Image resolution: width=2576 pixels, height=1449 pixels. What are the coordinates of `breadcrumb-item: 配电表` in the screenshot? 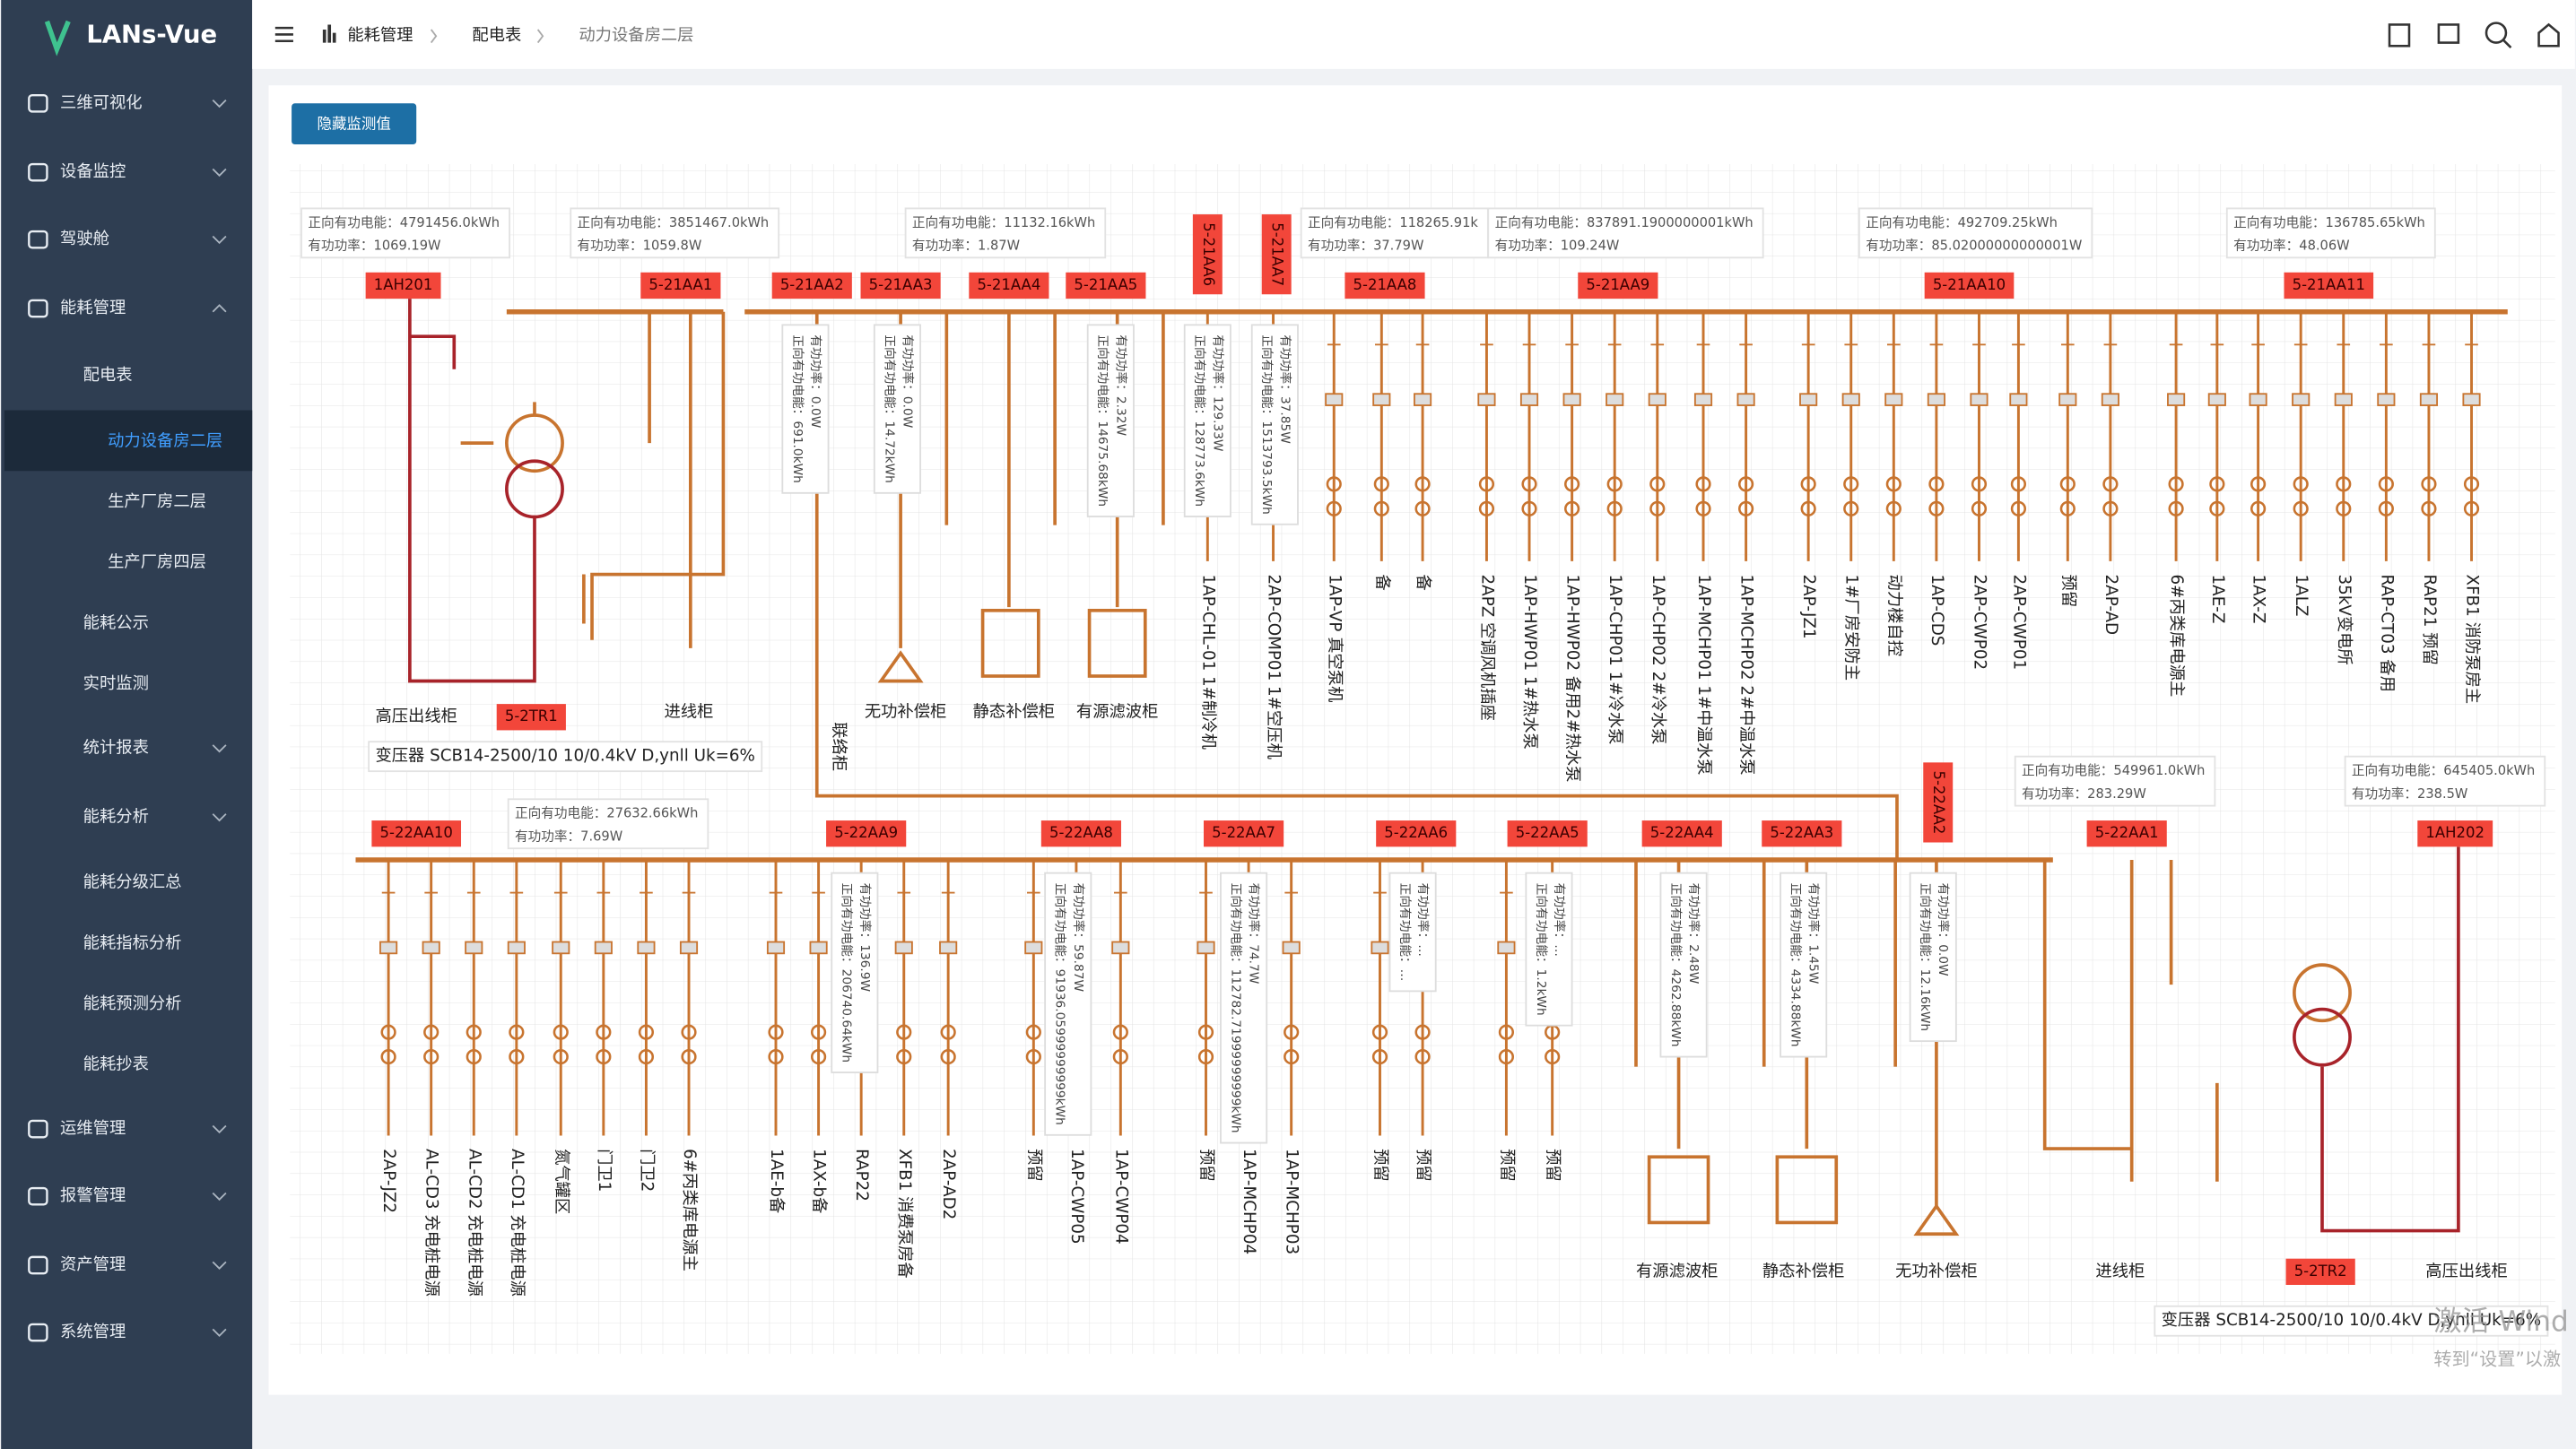 It's located at (496, 35).